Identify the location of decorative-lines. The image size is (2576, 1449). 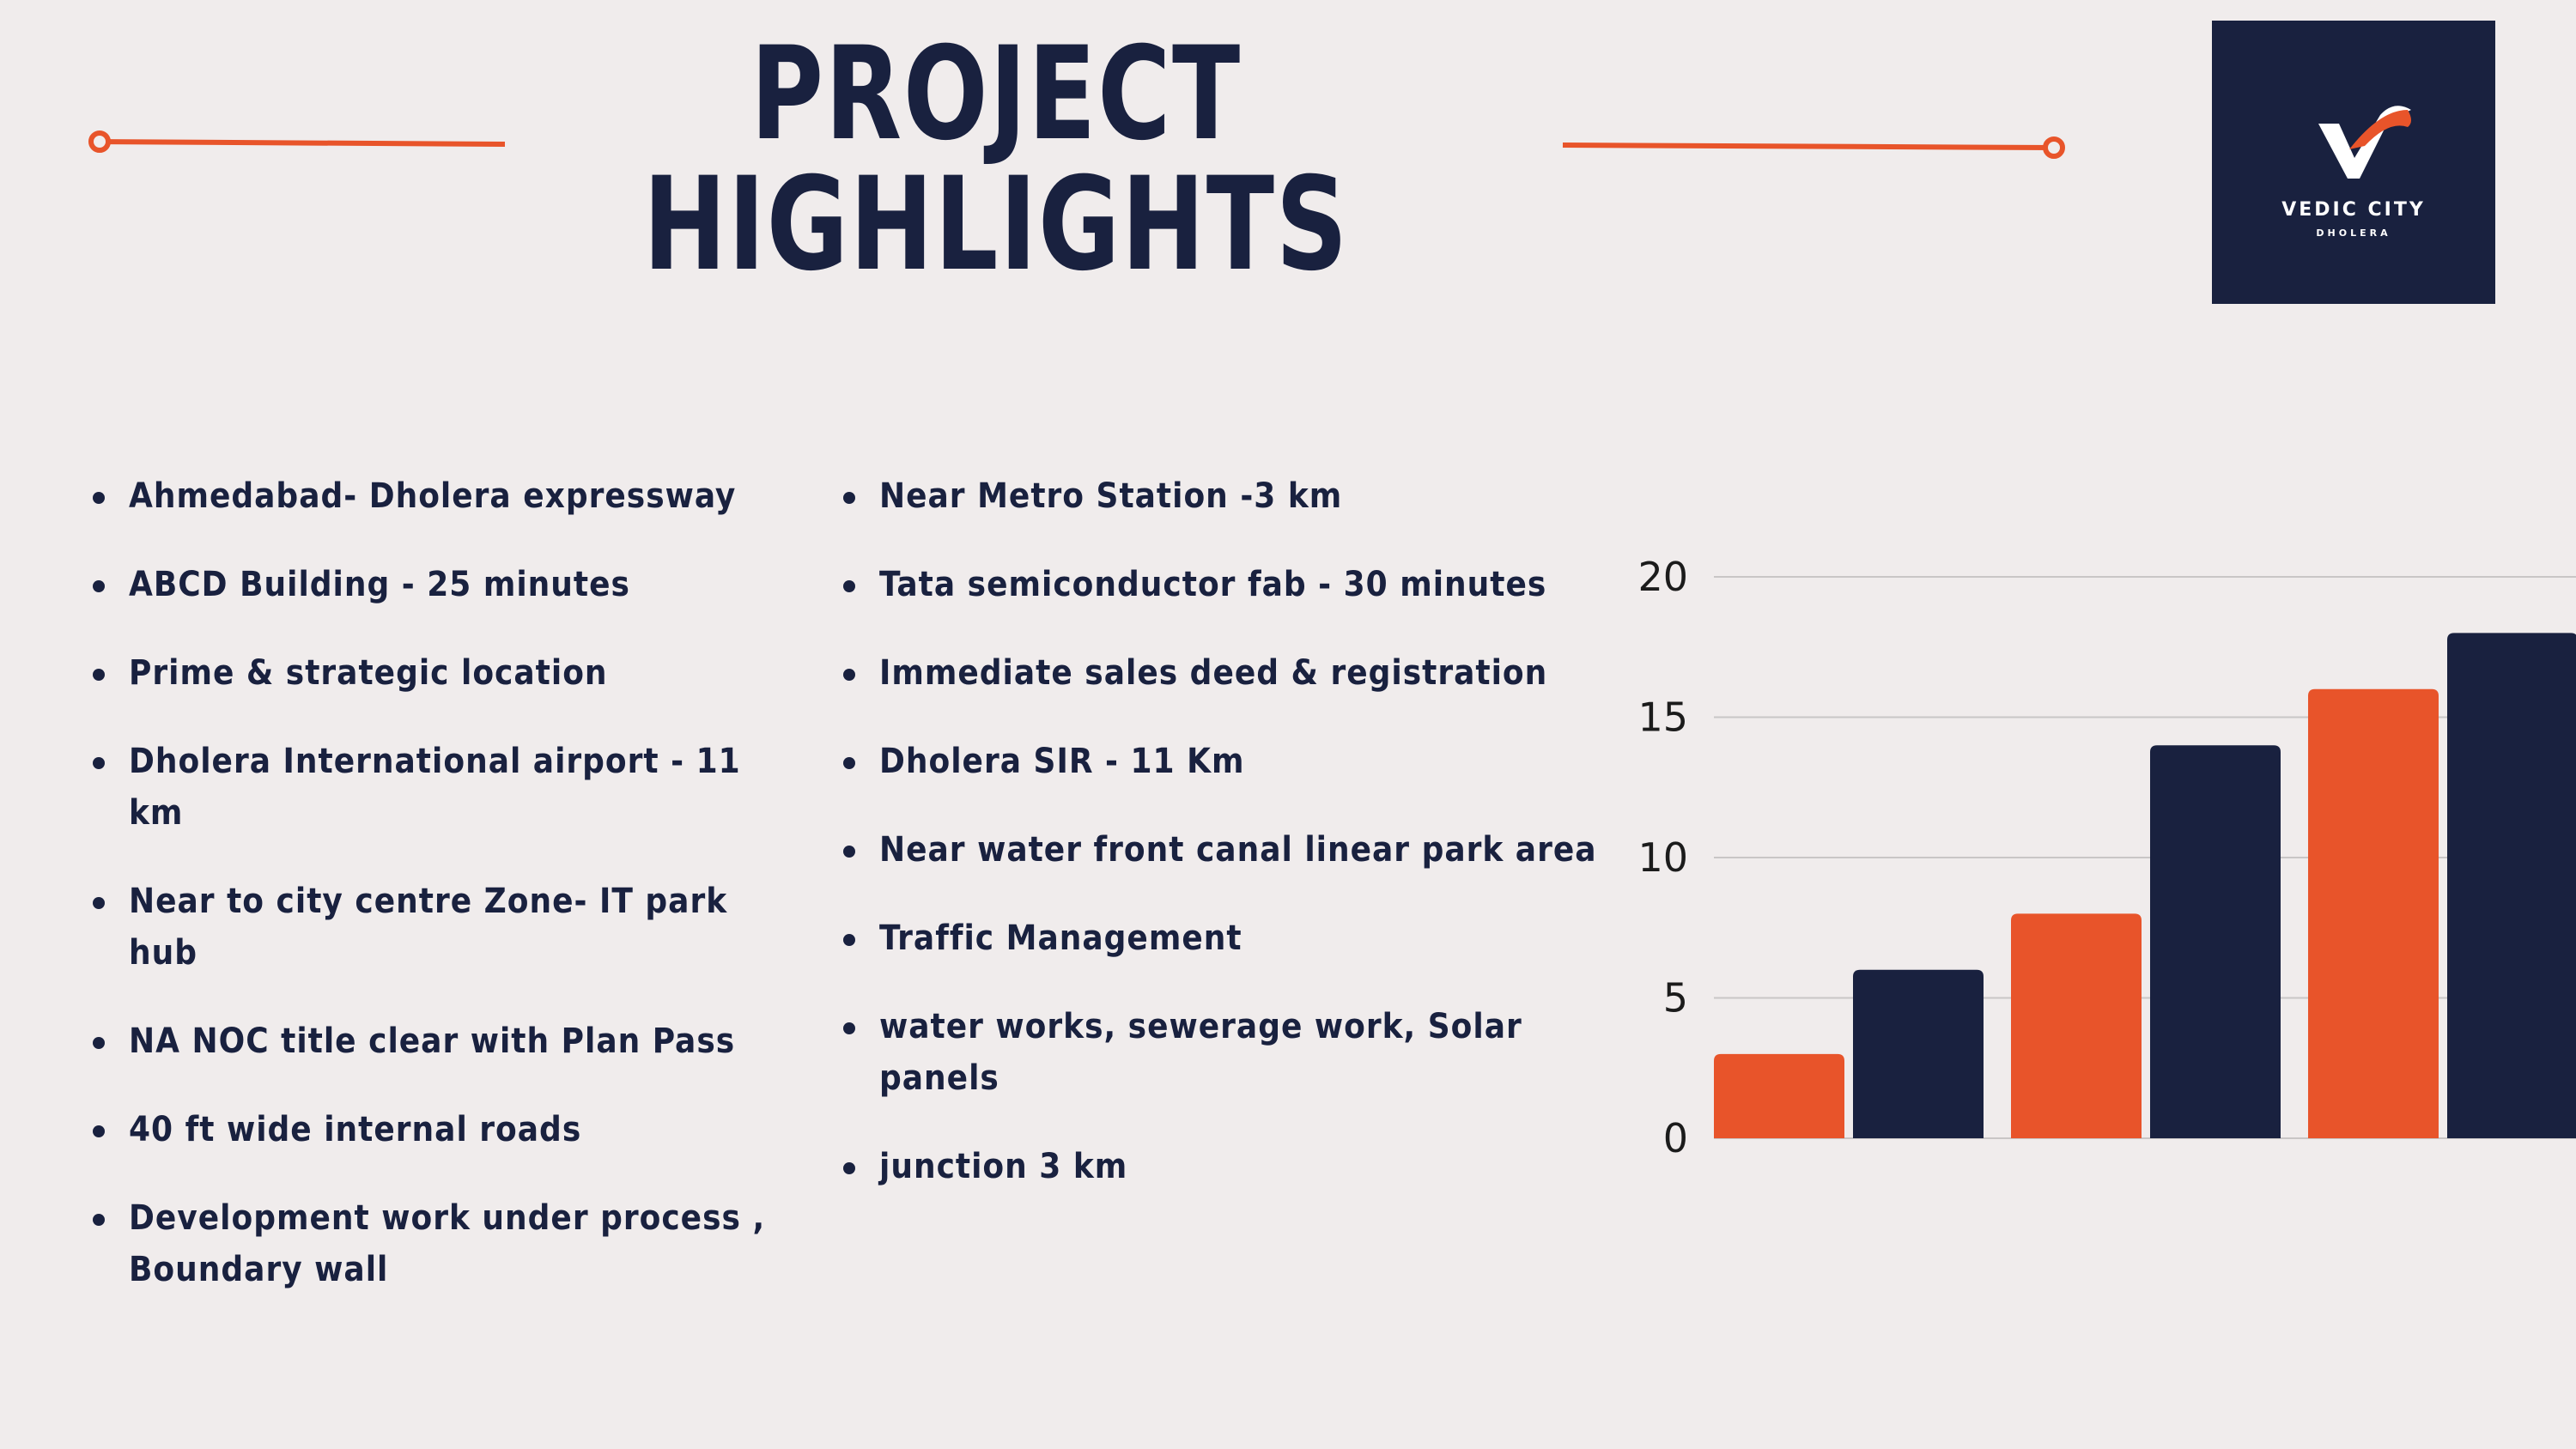
(1076, 144).